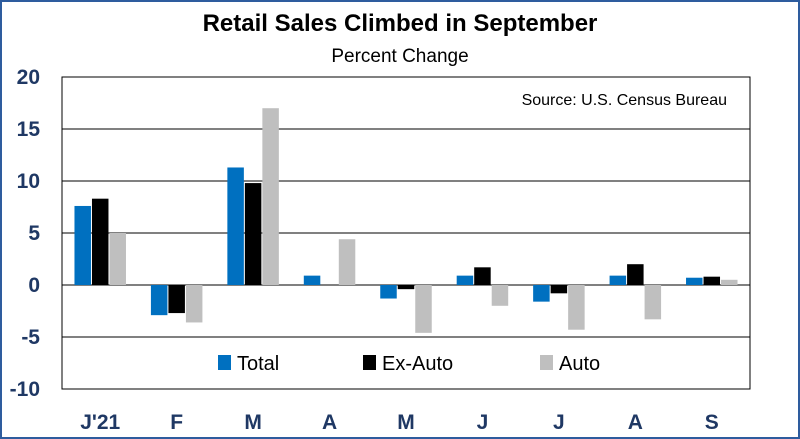  I want to click on y-tick-label: 0, so click(34, 285).